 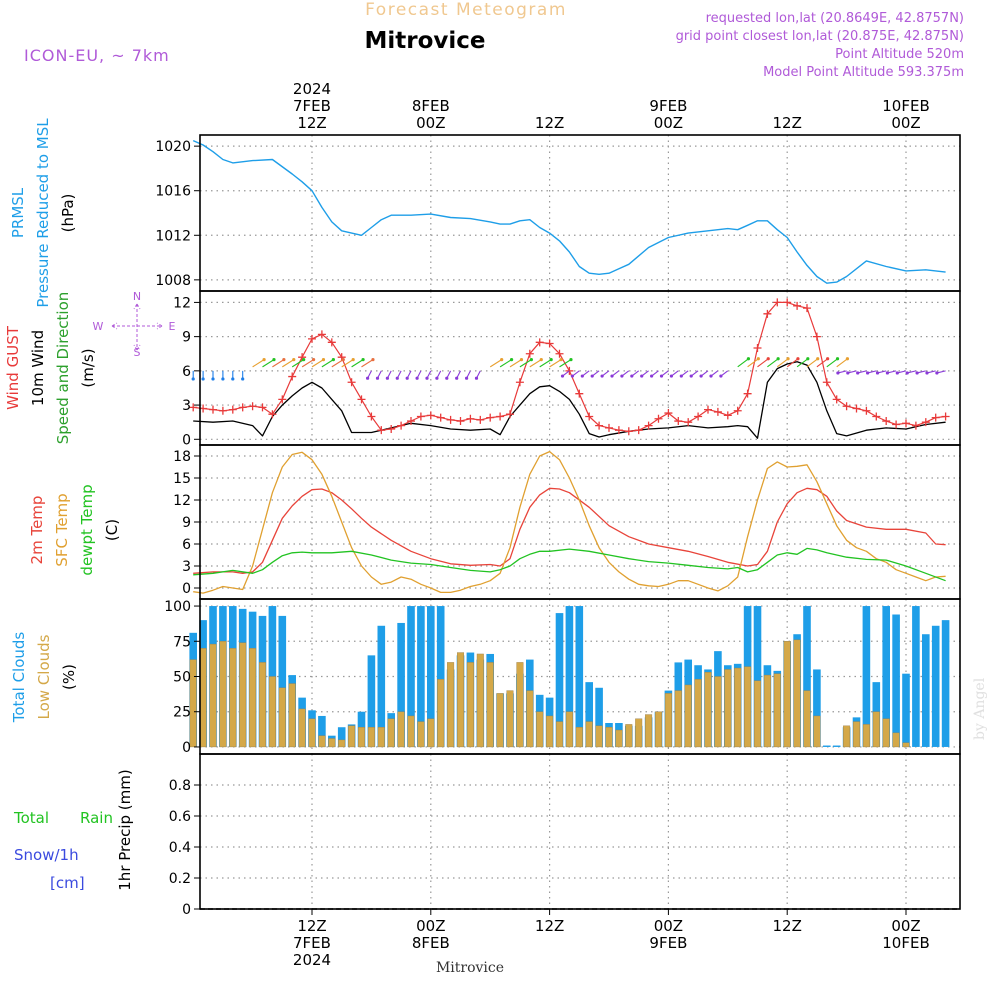 I want to click on y-tick-label: 1016, so click(x=173, y=192).